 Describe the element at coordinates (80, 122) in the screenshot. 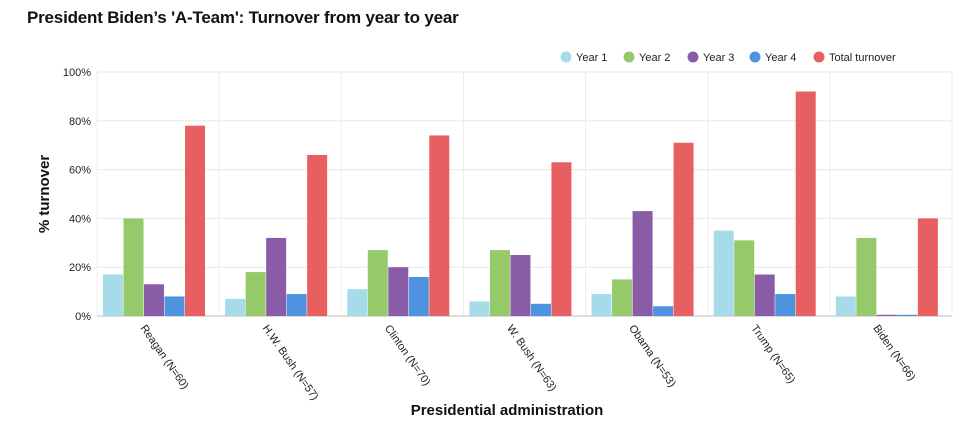

I see `y-tick-label: 80%` at that location.